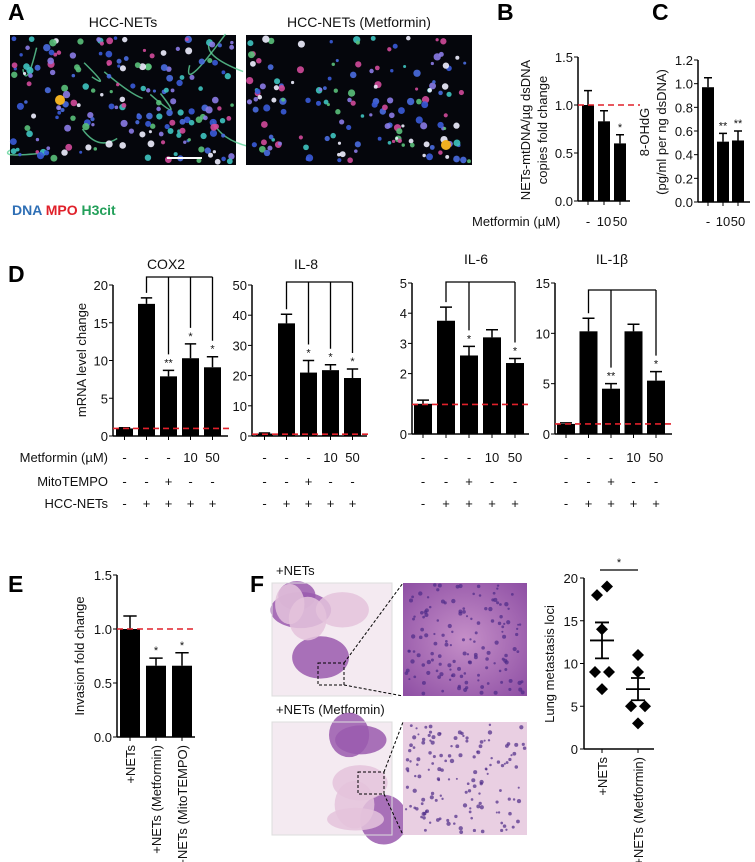  I want to click on y-tick-label: 2, so click(403, 374).